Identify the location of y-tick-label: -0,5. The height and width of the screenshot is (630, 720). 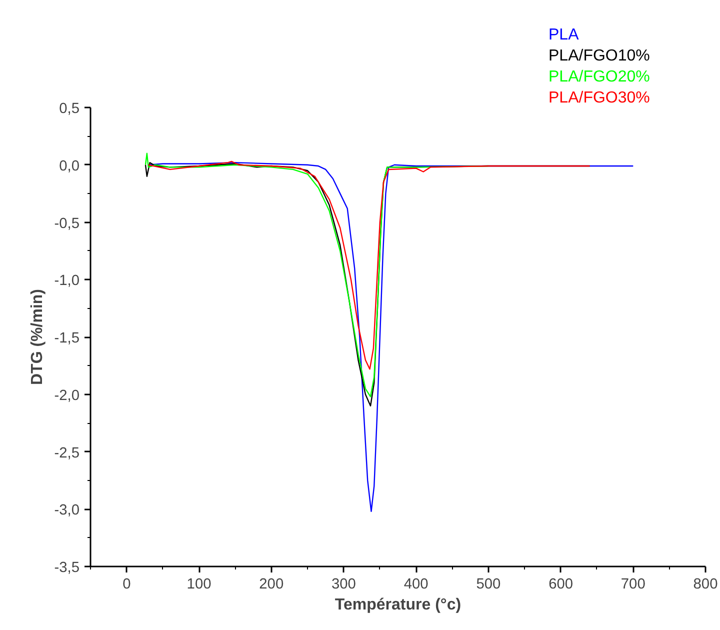
(67, 224).